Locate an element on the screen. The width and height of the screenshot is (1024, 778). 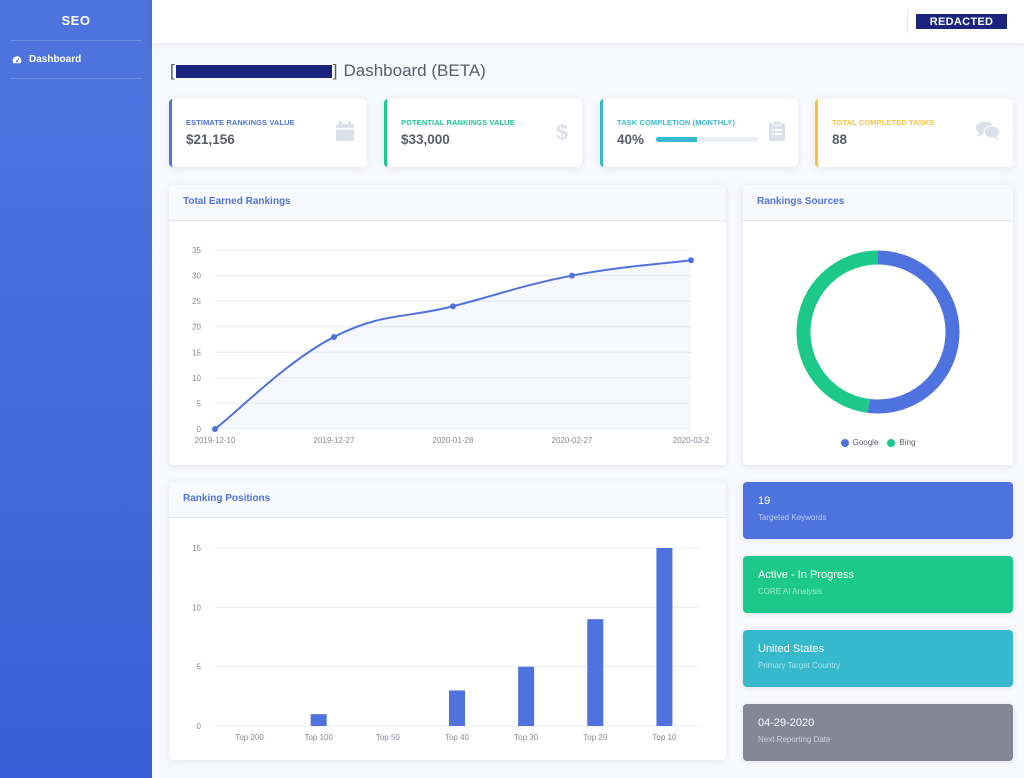
info-value: United States is located at coordinates (791, 649).